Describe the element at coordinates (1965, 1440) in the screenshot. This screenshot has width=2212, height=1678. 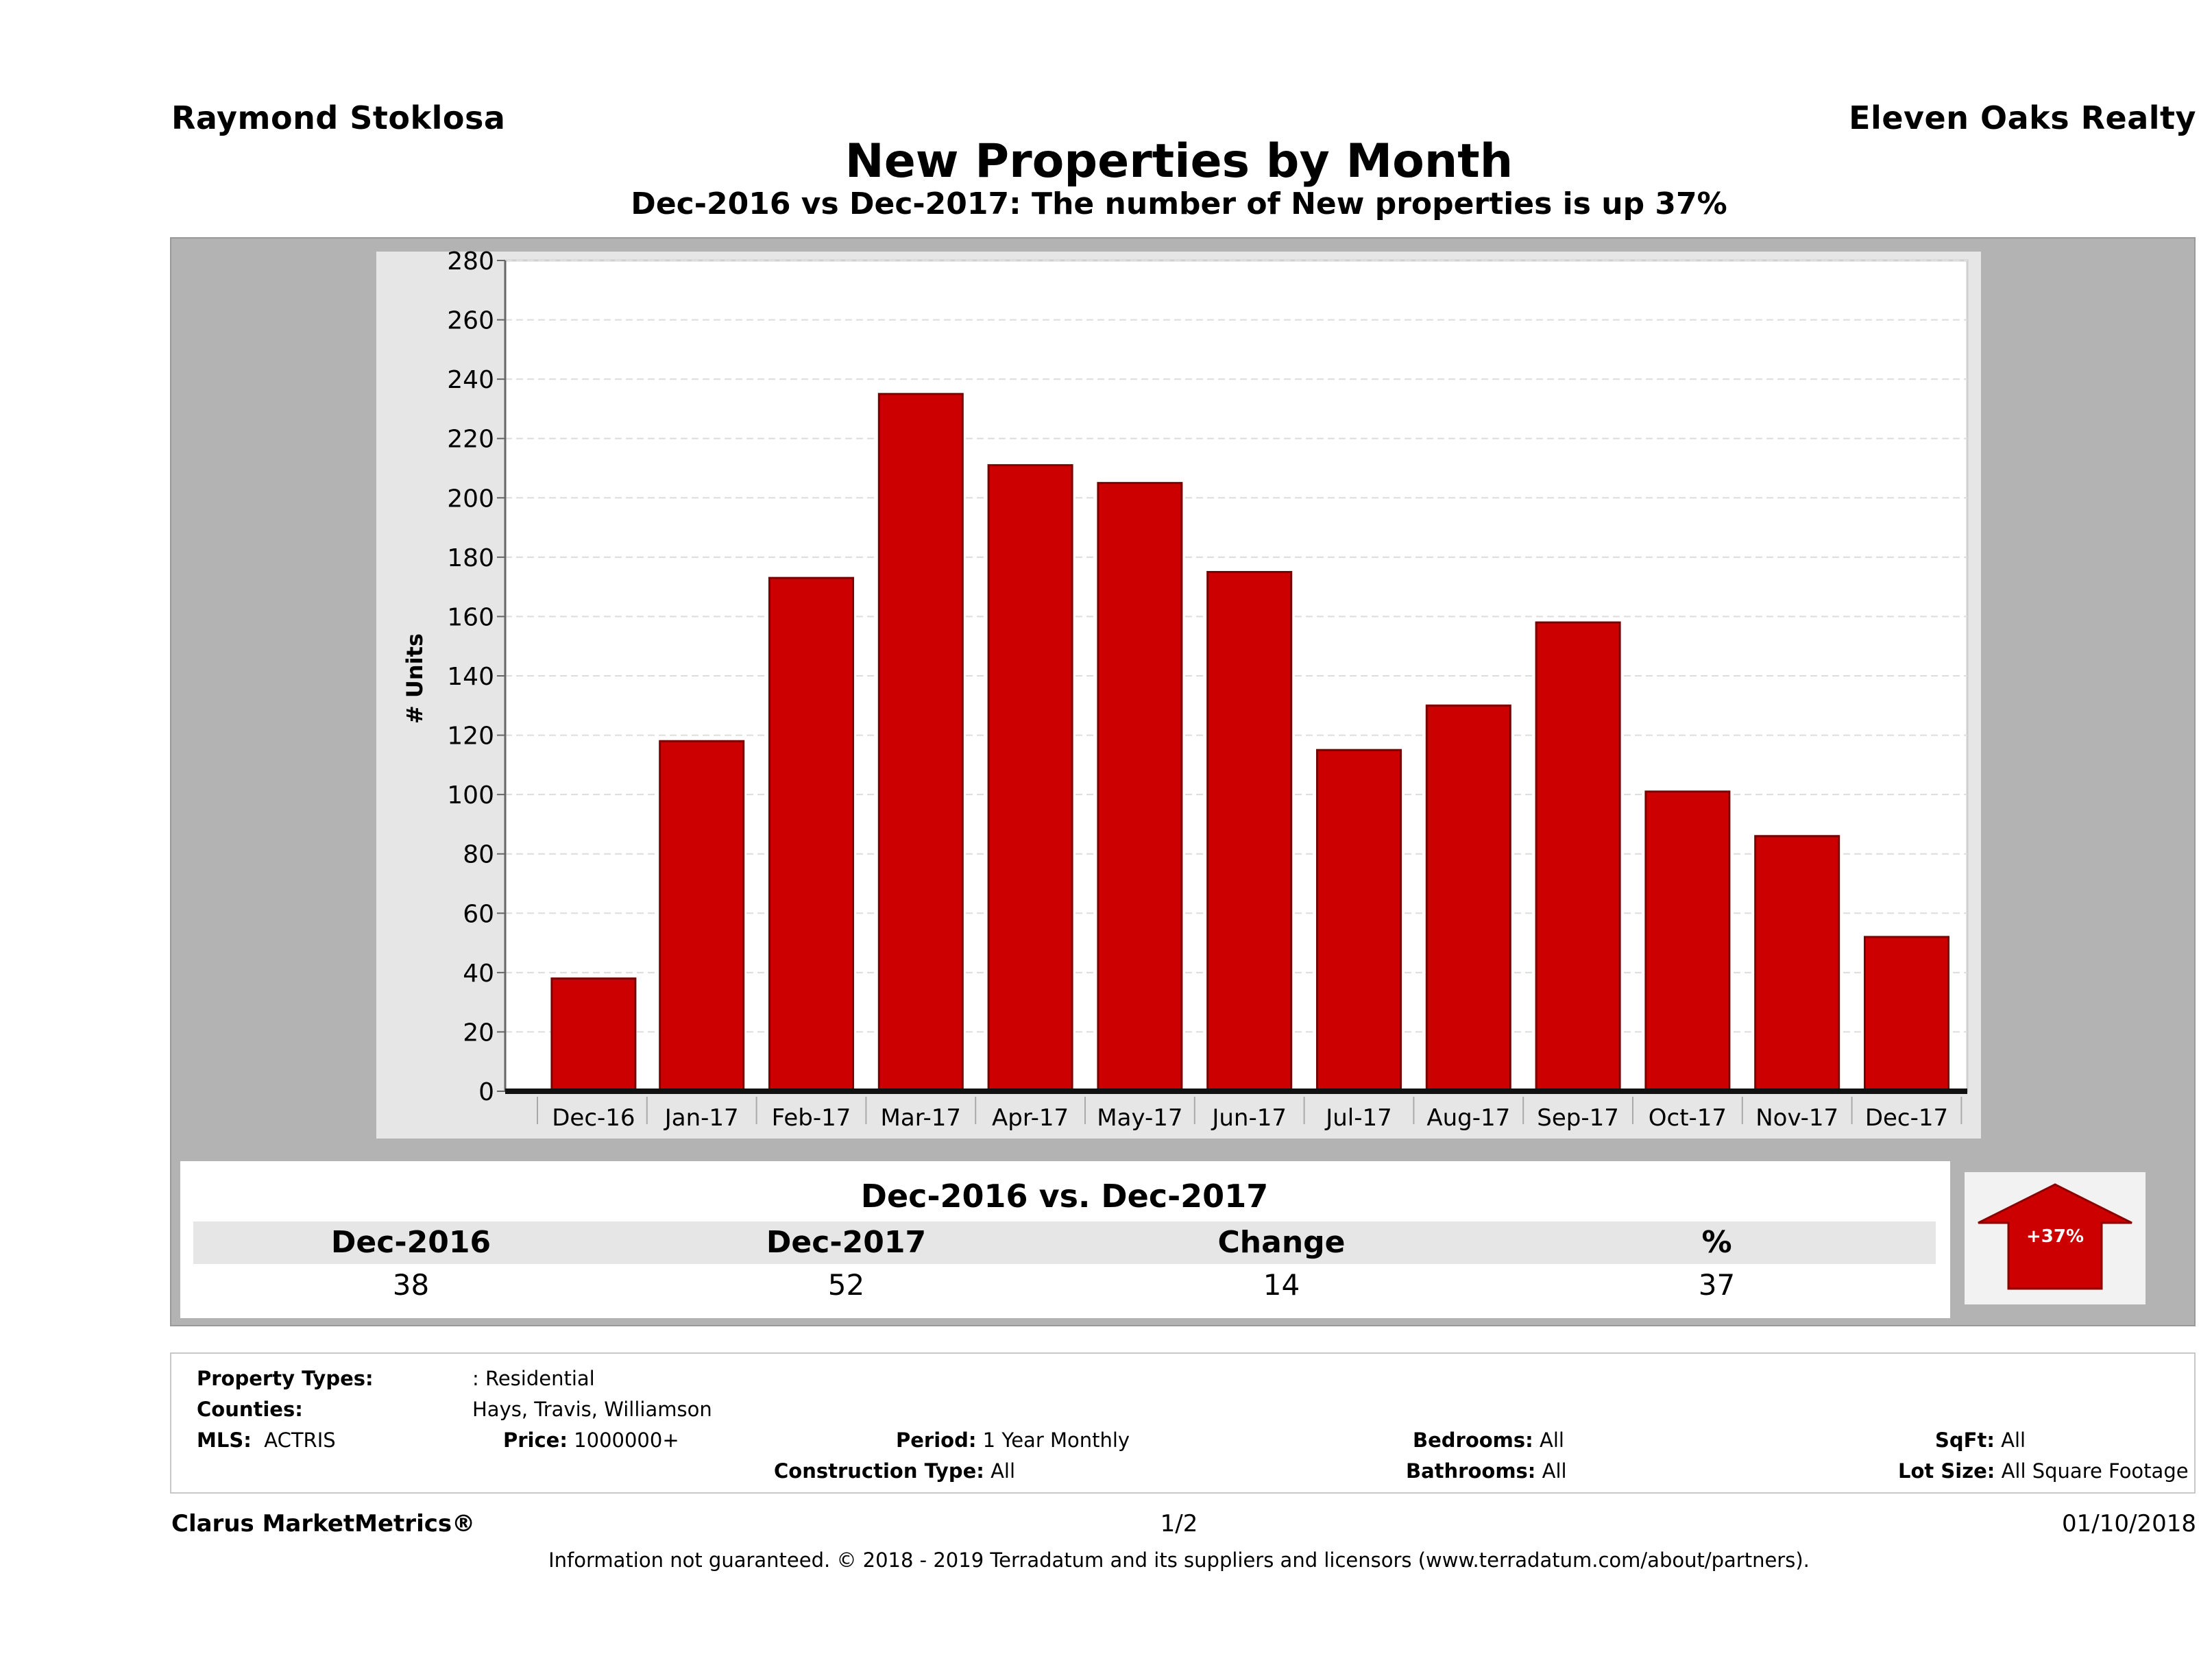
I see `filter-label: SqFt:` at that location.